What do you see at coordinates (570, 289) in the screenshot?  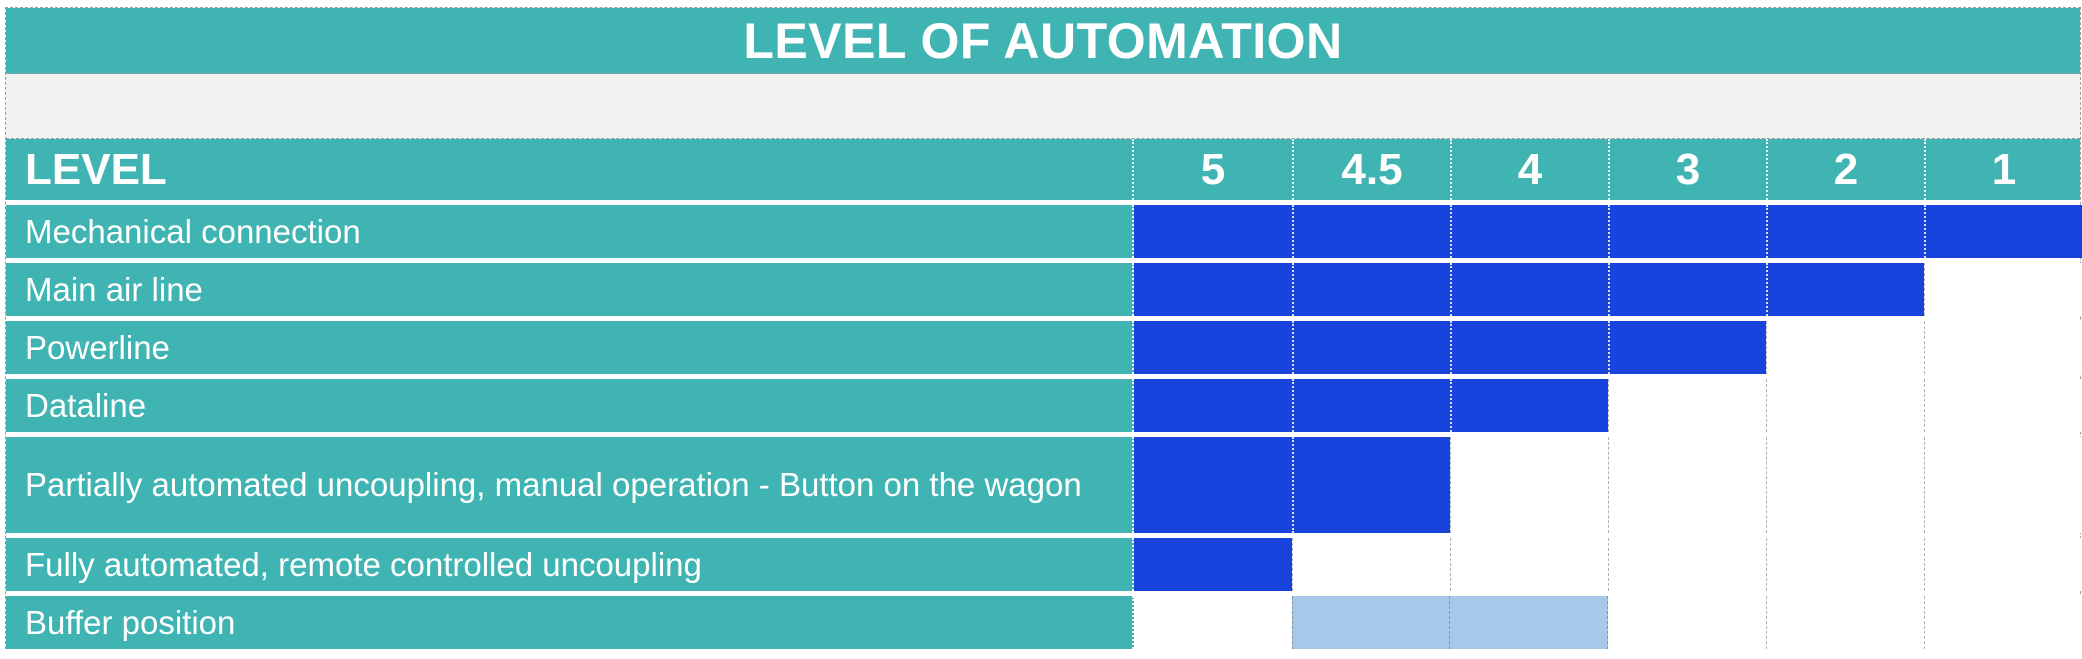 I see `row-label: Main air line` at bounding box center [570, 289].